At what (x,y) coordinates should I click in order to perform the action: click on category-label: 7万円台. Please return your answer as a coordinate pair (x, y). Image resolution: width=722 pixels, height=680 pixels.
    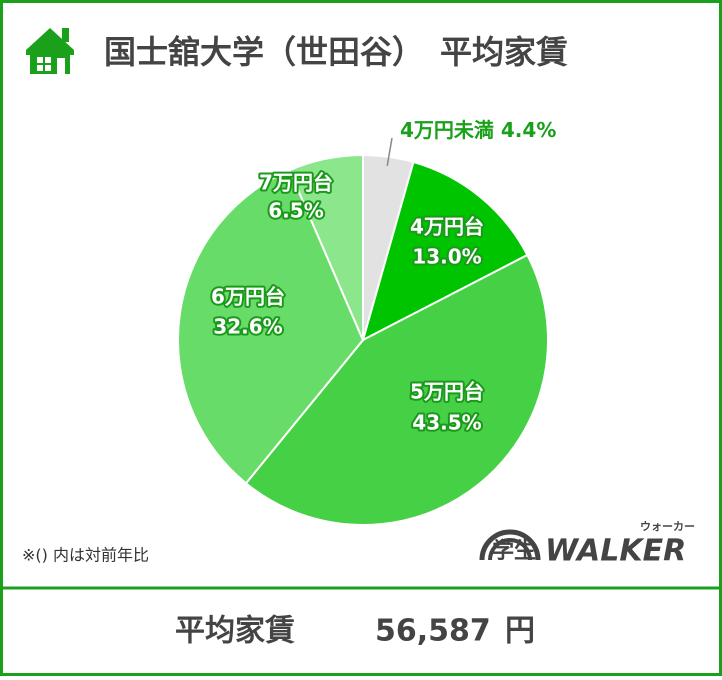
    Looking at the image, I should click on (296, 183).